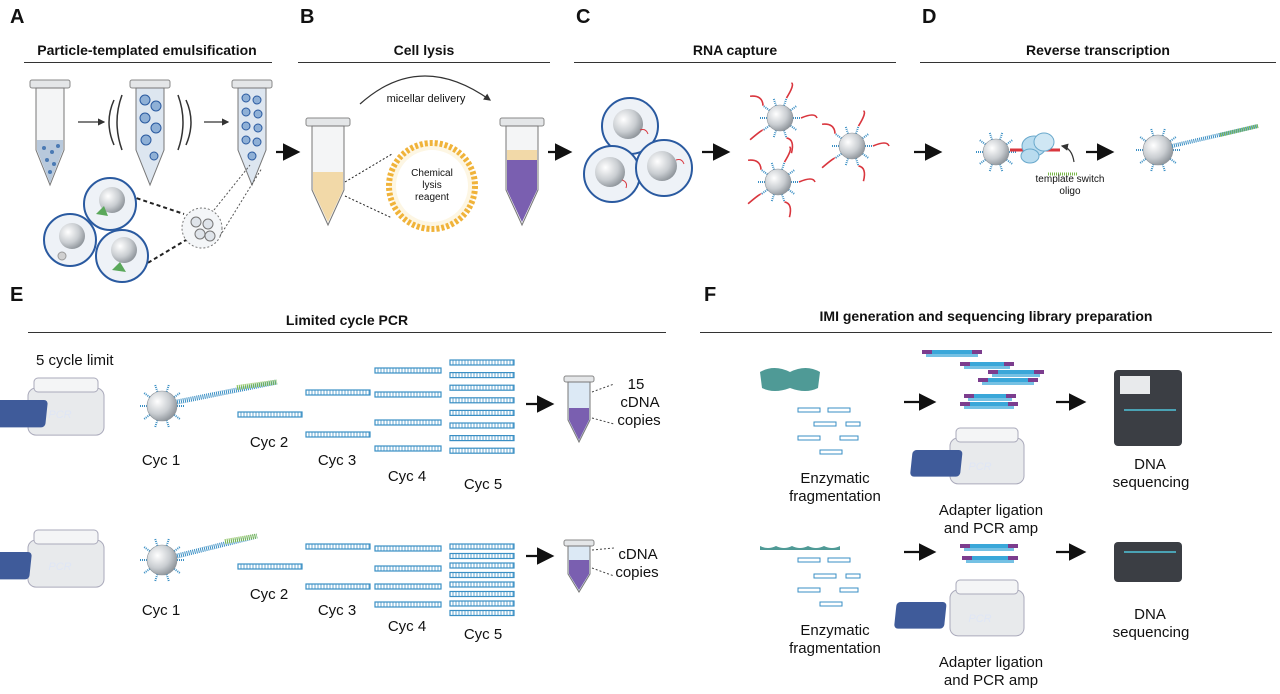  I want to click on template-switch-oligo-label: template switch oligo, so click(1070, 185).